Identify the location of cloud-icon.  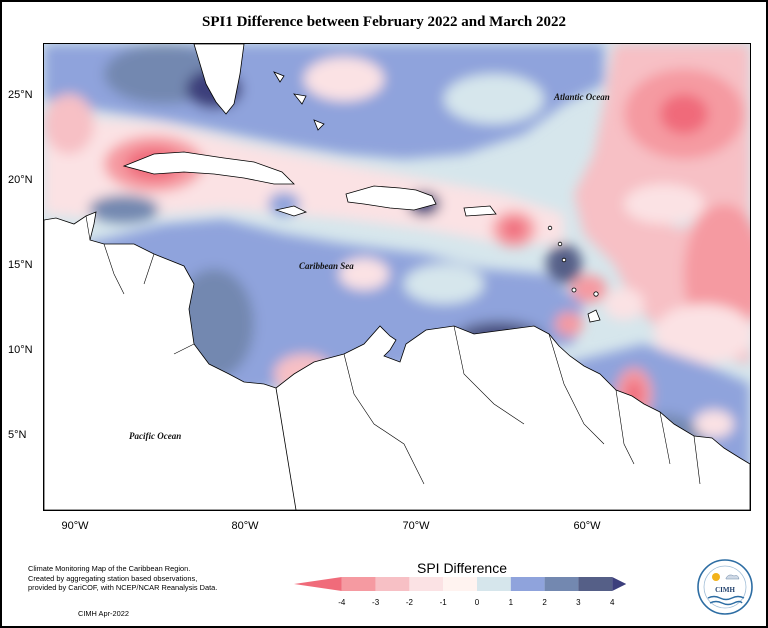
(732, 577).